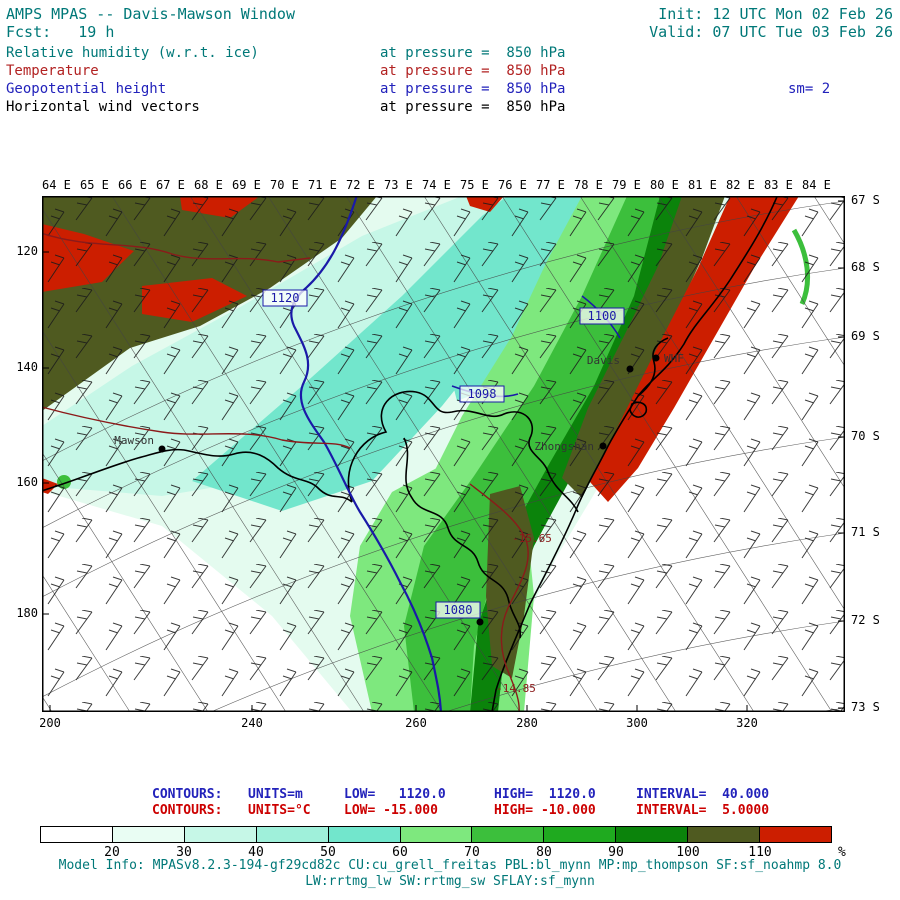  What do you see at coordinates (865, 336) in the screenshot?
I see `latitude-tick-label: 69 S` at bounding box center [865, 336].